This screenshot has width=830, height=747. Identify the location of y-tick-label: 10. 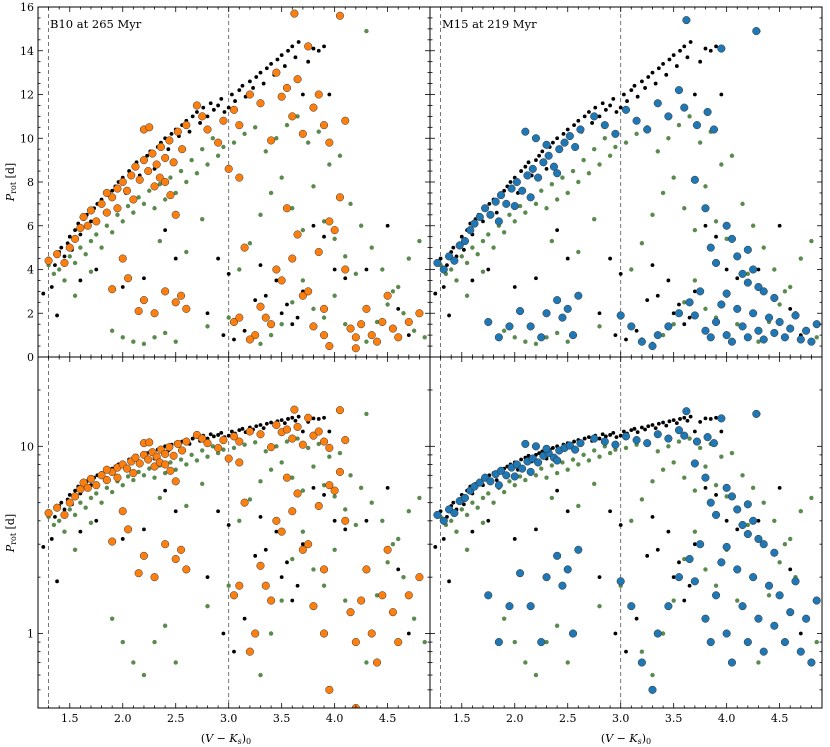
(27, 138).